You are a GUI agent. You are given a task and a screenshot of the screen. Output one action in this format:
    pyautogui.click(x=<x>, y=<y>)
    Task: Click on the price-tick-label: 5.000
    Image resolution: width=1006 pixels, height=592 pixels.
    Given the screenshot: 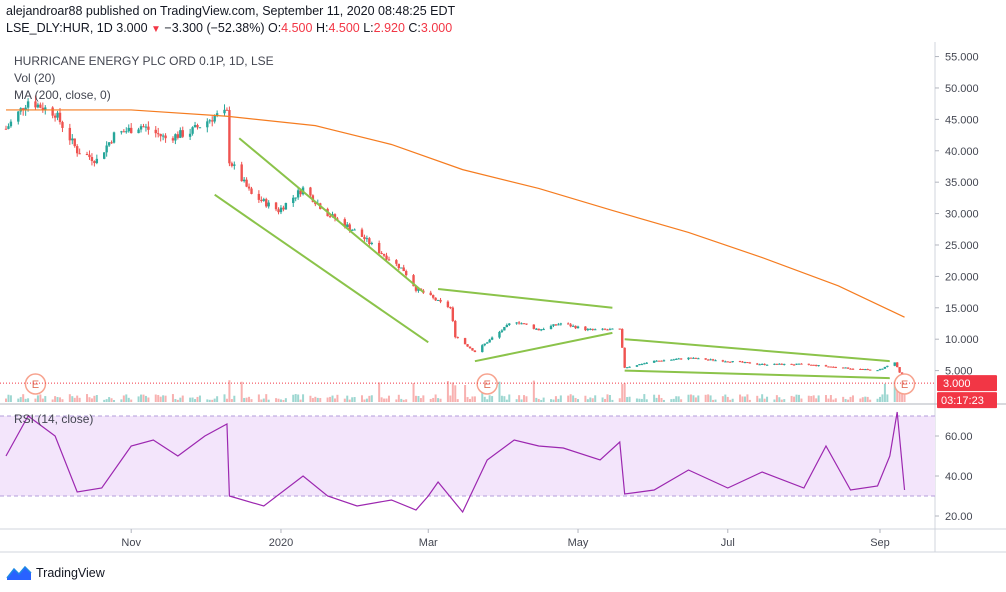 What is the action you would take?
    pyautogui.click(x=959, y=372)
    